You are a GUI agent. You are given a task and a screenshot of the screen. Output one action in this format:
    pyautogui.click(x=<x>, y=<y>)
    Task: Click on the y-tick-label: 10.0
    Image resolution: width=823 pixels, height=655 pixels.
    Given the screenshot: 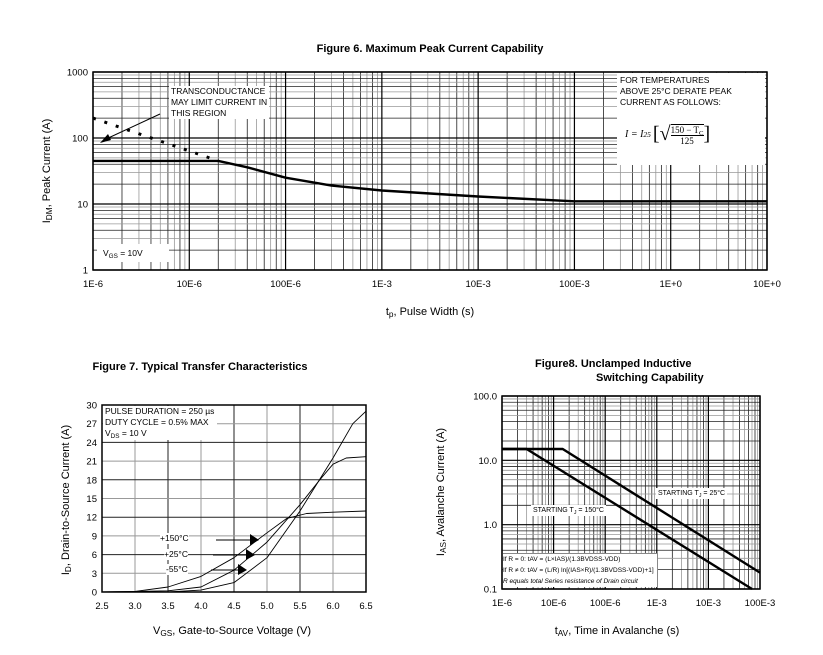 What is the action you would take?
    pyautogui.click(x=488, y=461)
    